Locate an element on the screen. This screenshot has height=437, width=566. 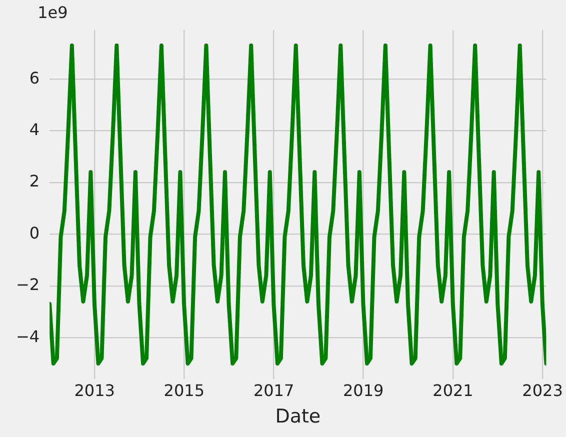
x-tick-label: 2017 is located at coordinates (273, 390).